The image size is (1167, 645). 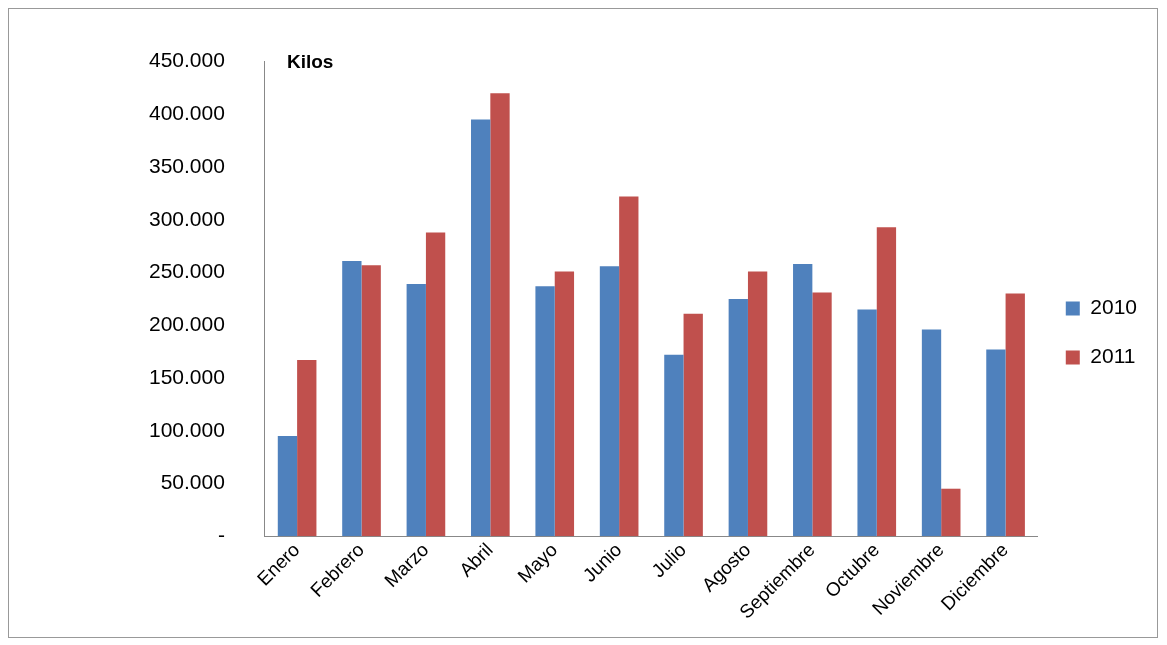 What do you see at coordinates (186, 324) in the screenshot?
I see `y-tick-label: 200.000` at bounding box center [186, 324].